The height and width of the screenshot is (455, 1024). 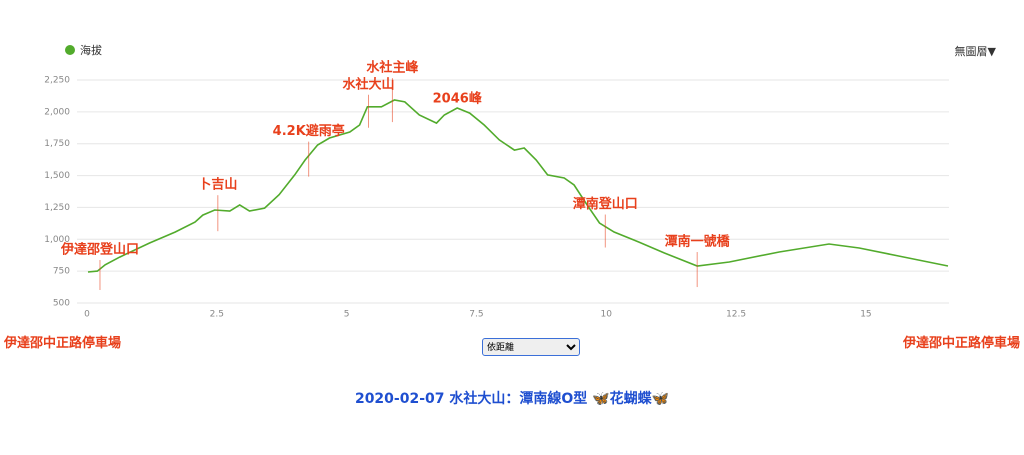 What do you see at coordinates (87, 315) in the screenshot?
I see `x-tick-label: 0` at bounding box center [87, 315].